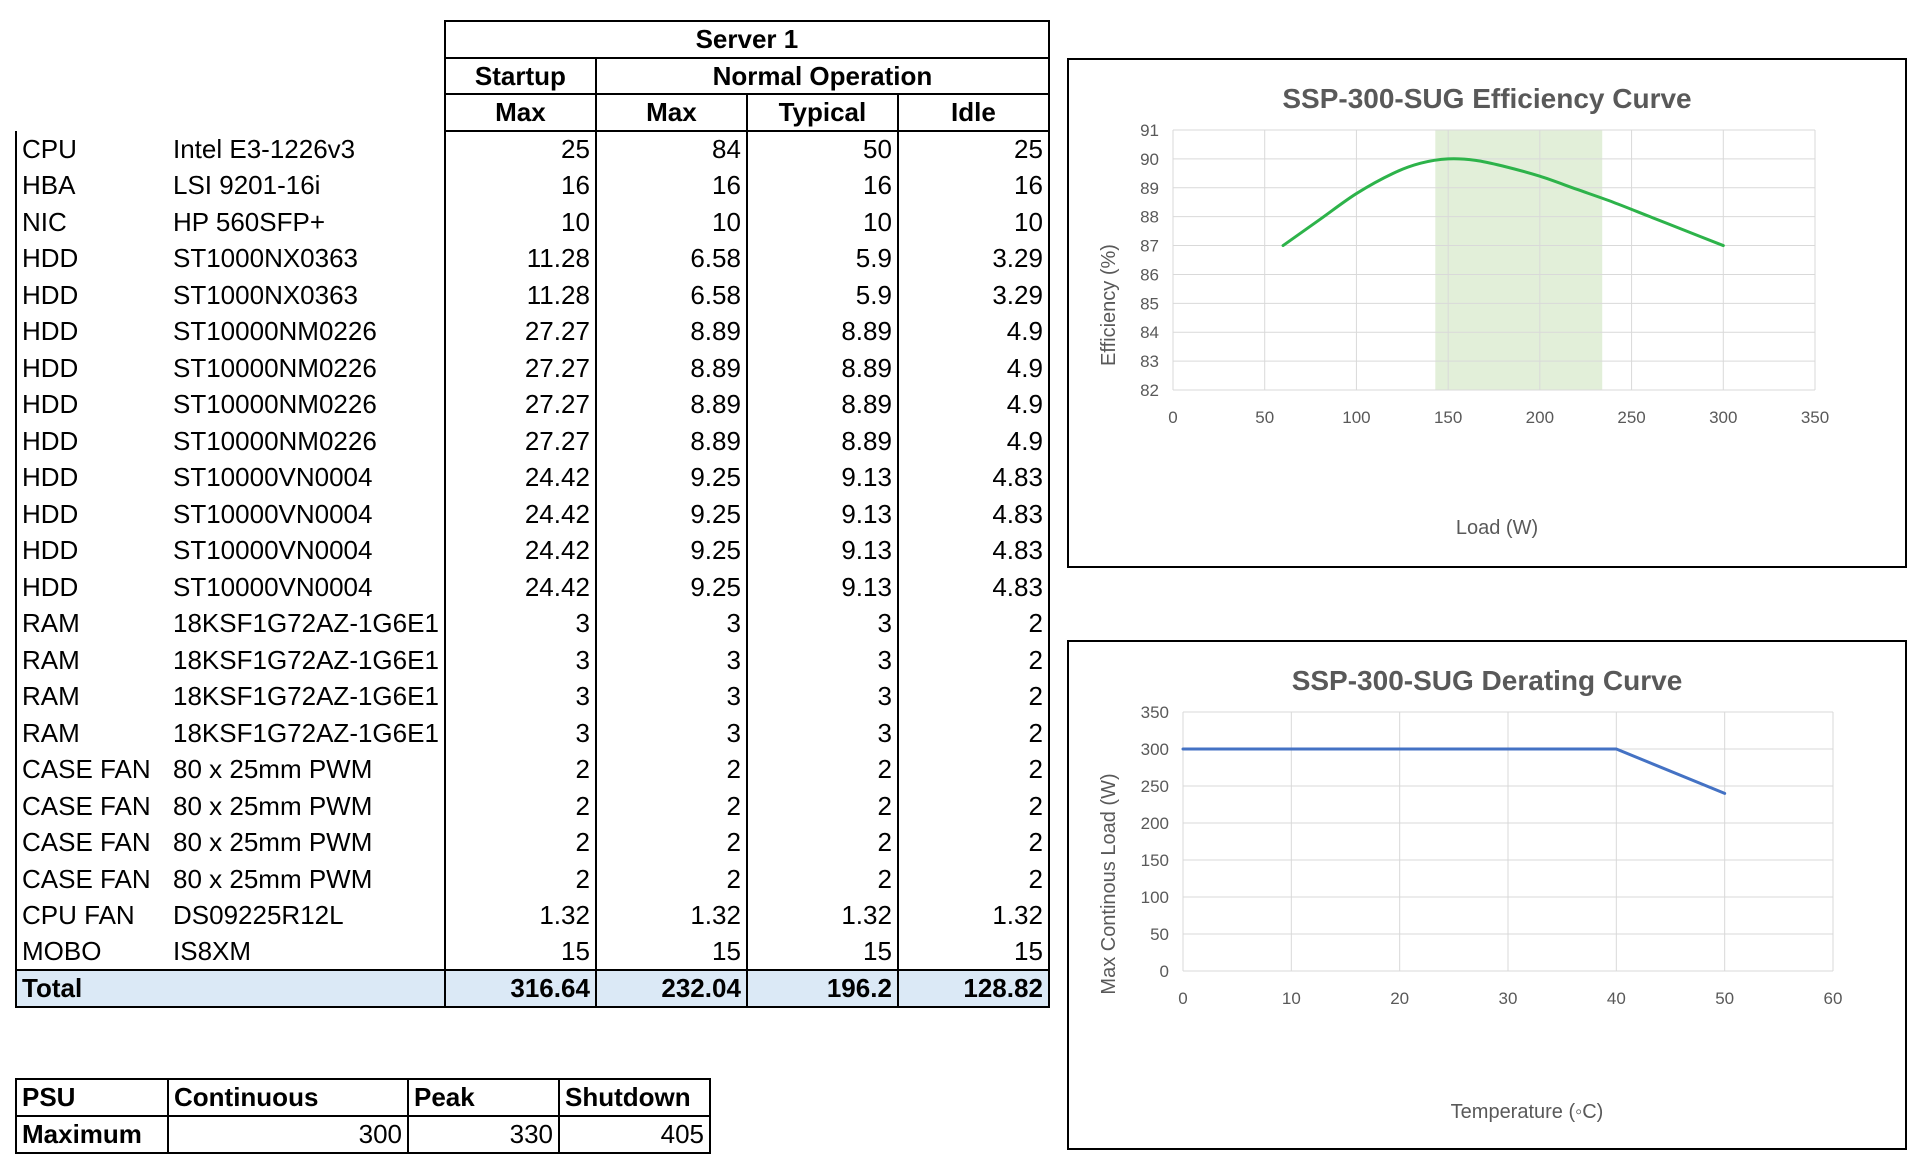 This screenshot has width=1920, height=1168. What do you see at coordinates (91, 148) in the screenshot?
I see `component-type: CPU` at bounding box center [91, 148].